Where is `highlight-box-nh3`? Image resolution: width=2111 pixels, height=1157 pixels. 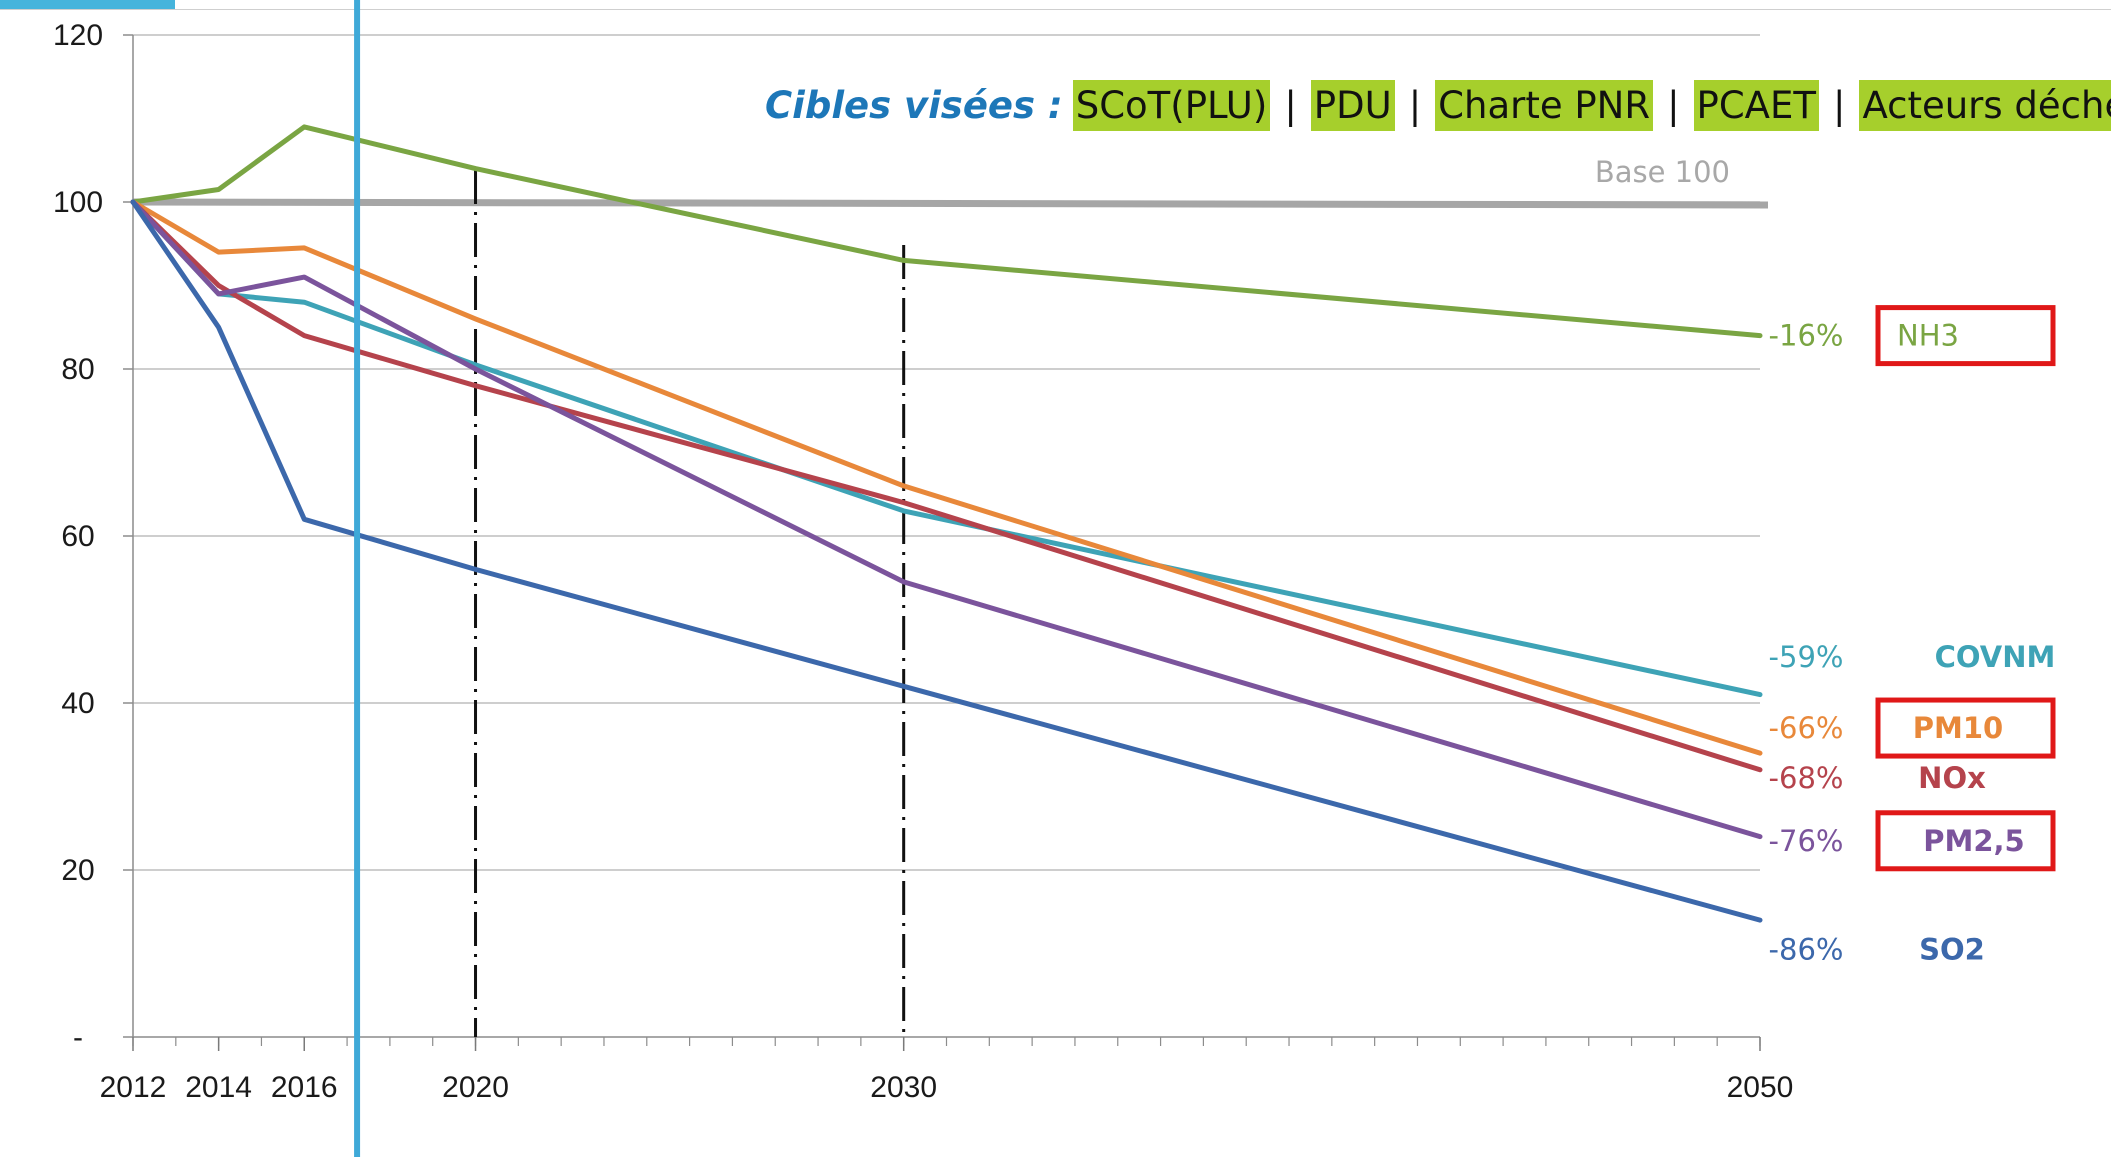 highlight-box-nh3 is located at coordinates (1965, 336).